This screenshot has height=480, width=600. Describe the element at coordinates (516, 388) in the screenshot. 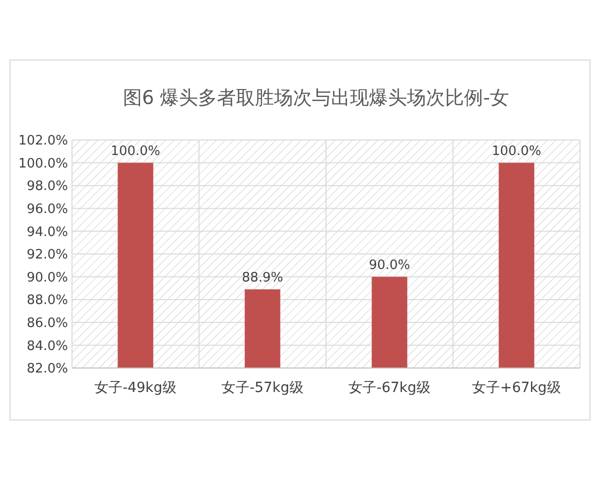

I see `x-tick-label: 女子+67kg级` at that location.